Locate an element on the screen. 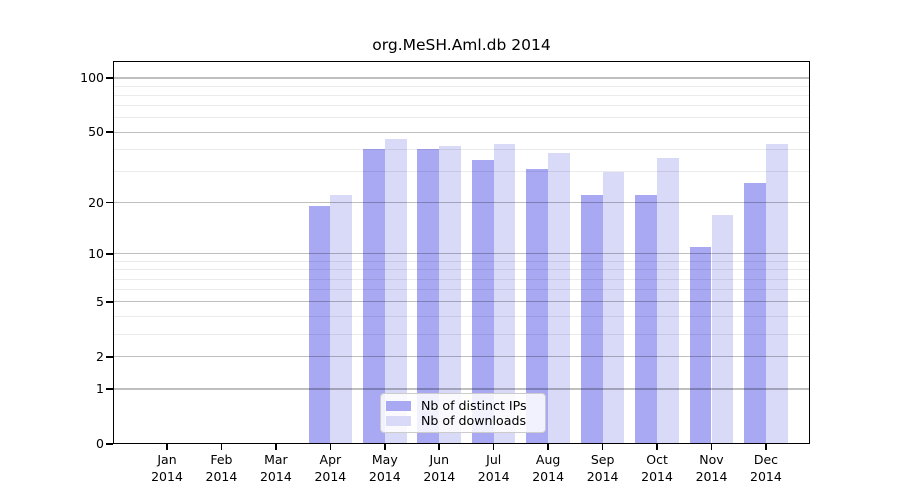 The width and height of the screenshot is (900, 500). legend-item-downloads: Nb of downloads is located at coordinates (462, 420).